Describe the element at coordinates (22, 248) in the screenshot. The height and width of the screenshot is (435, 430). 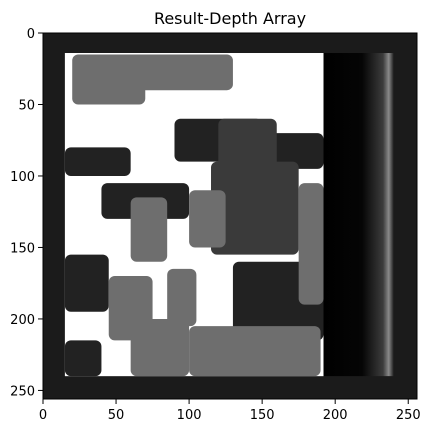
I see `y-tick-label-3: 150` at that location.